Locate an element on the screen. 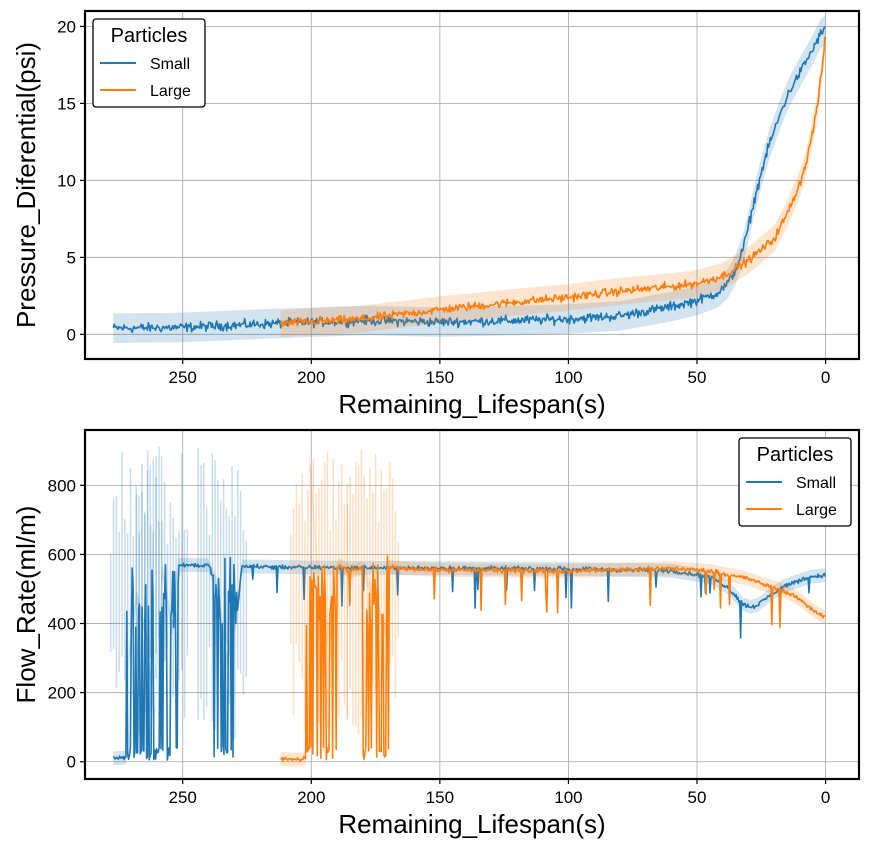  flow-y-axis-label: Flow_Rate(ml/m) is located at coordinates (26, 605).